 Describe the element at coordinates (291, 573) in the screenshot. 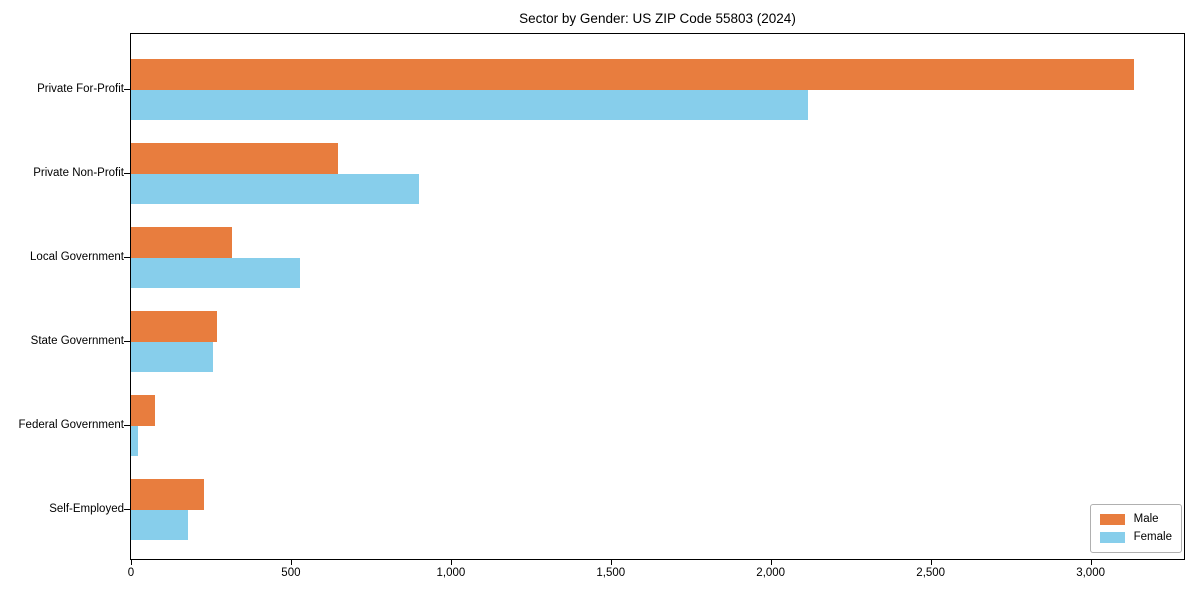

I see `x-tick-label: 500` at that location.